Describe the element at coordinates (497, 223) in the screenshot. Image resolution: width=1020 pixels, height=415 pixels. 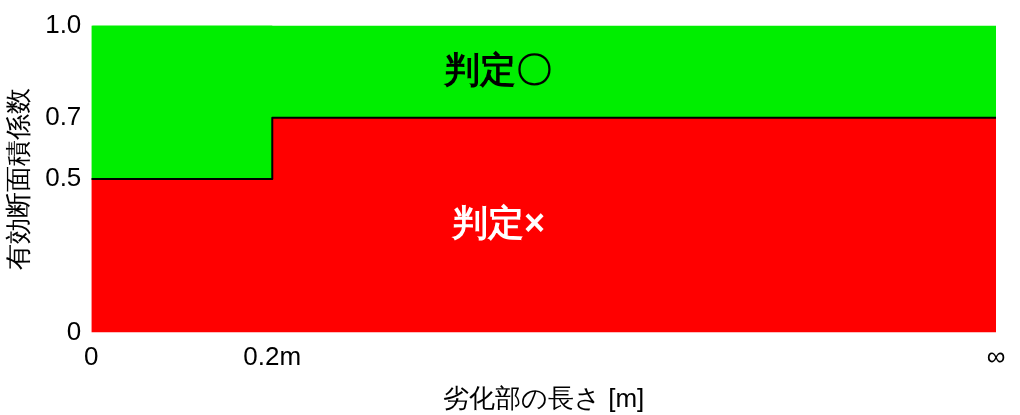
I see `annotation: 判定×` at that location.